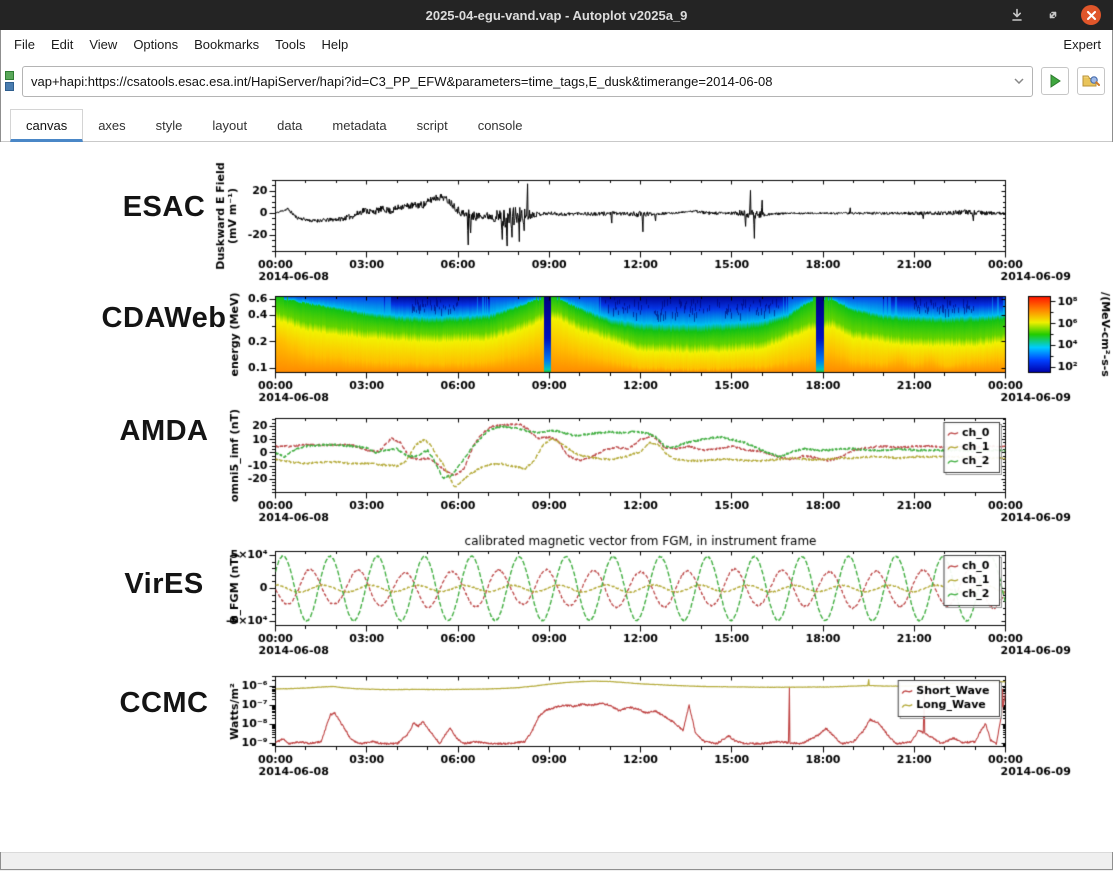  I want to click on uri-combo, so click(527, 81).